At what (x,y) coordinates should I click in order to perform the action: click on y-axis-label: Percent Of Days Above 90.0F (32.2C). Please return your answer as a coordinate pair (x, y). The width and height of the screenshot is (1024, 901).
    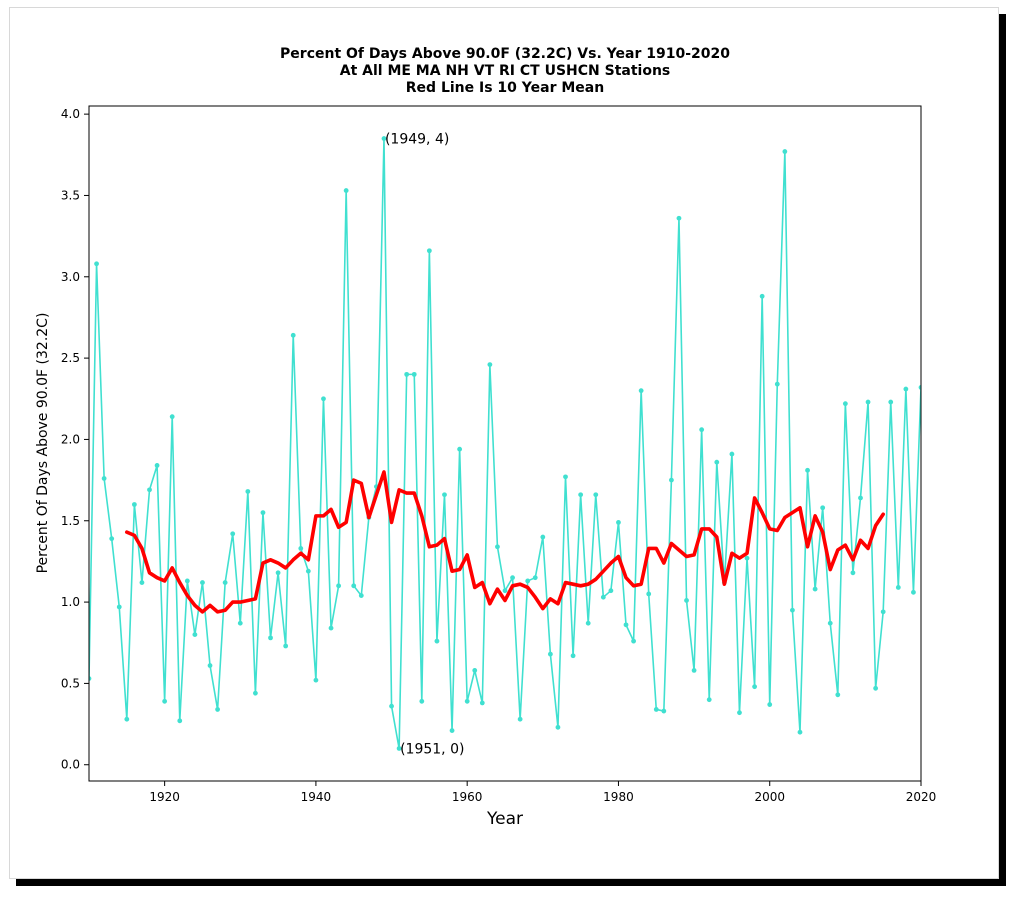
    Looking at the image, I should click on (43, 443).